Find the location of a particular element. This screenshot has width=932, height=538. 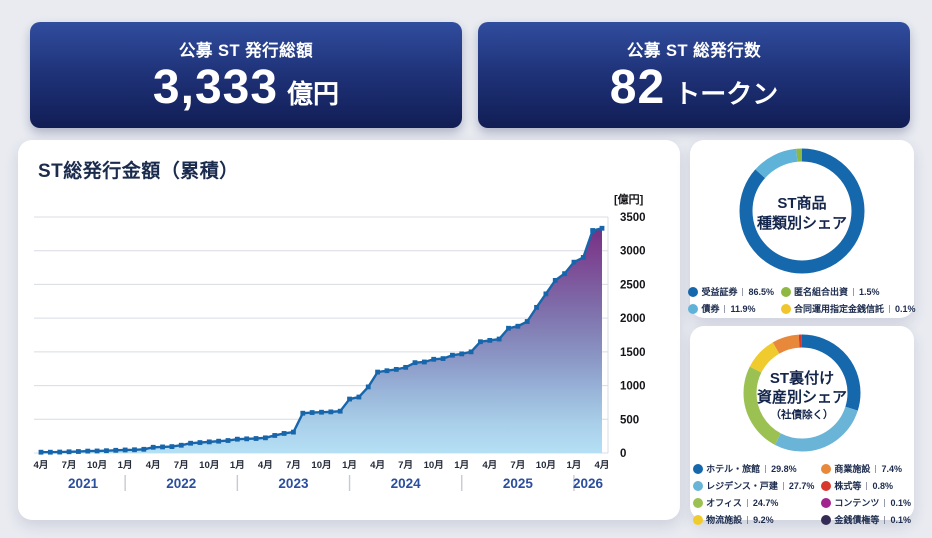

legend-item: 受益証券 86.5% is located at coordinates (731, 291).